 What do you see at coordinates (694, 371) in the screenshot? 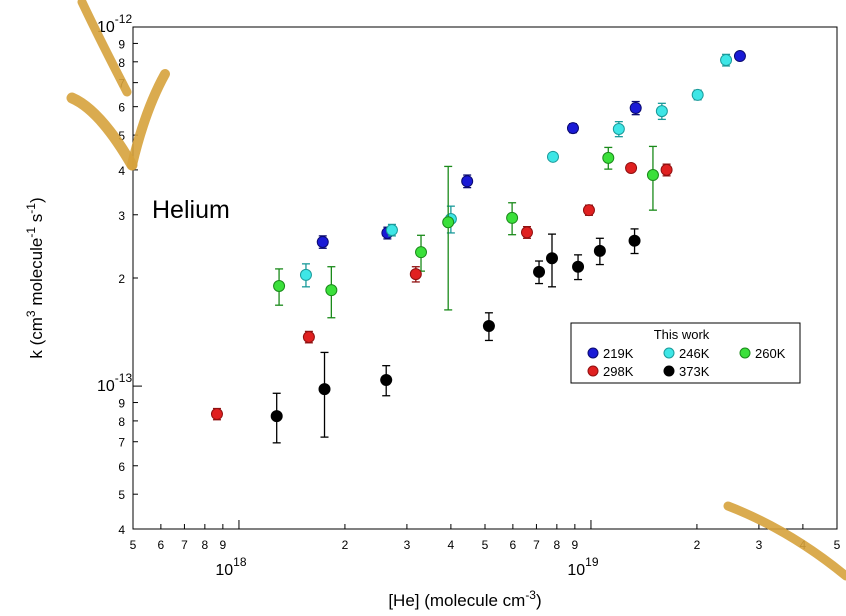
I see `legend-label: 373K` at bounding box center [694, 371].